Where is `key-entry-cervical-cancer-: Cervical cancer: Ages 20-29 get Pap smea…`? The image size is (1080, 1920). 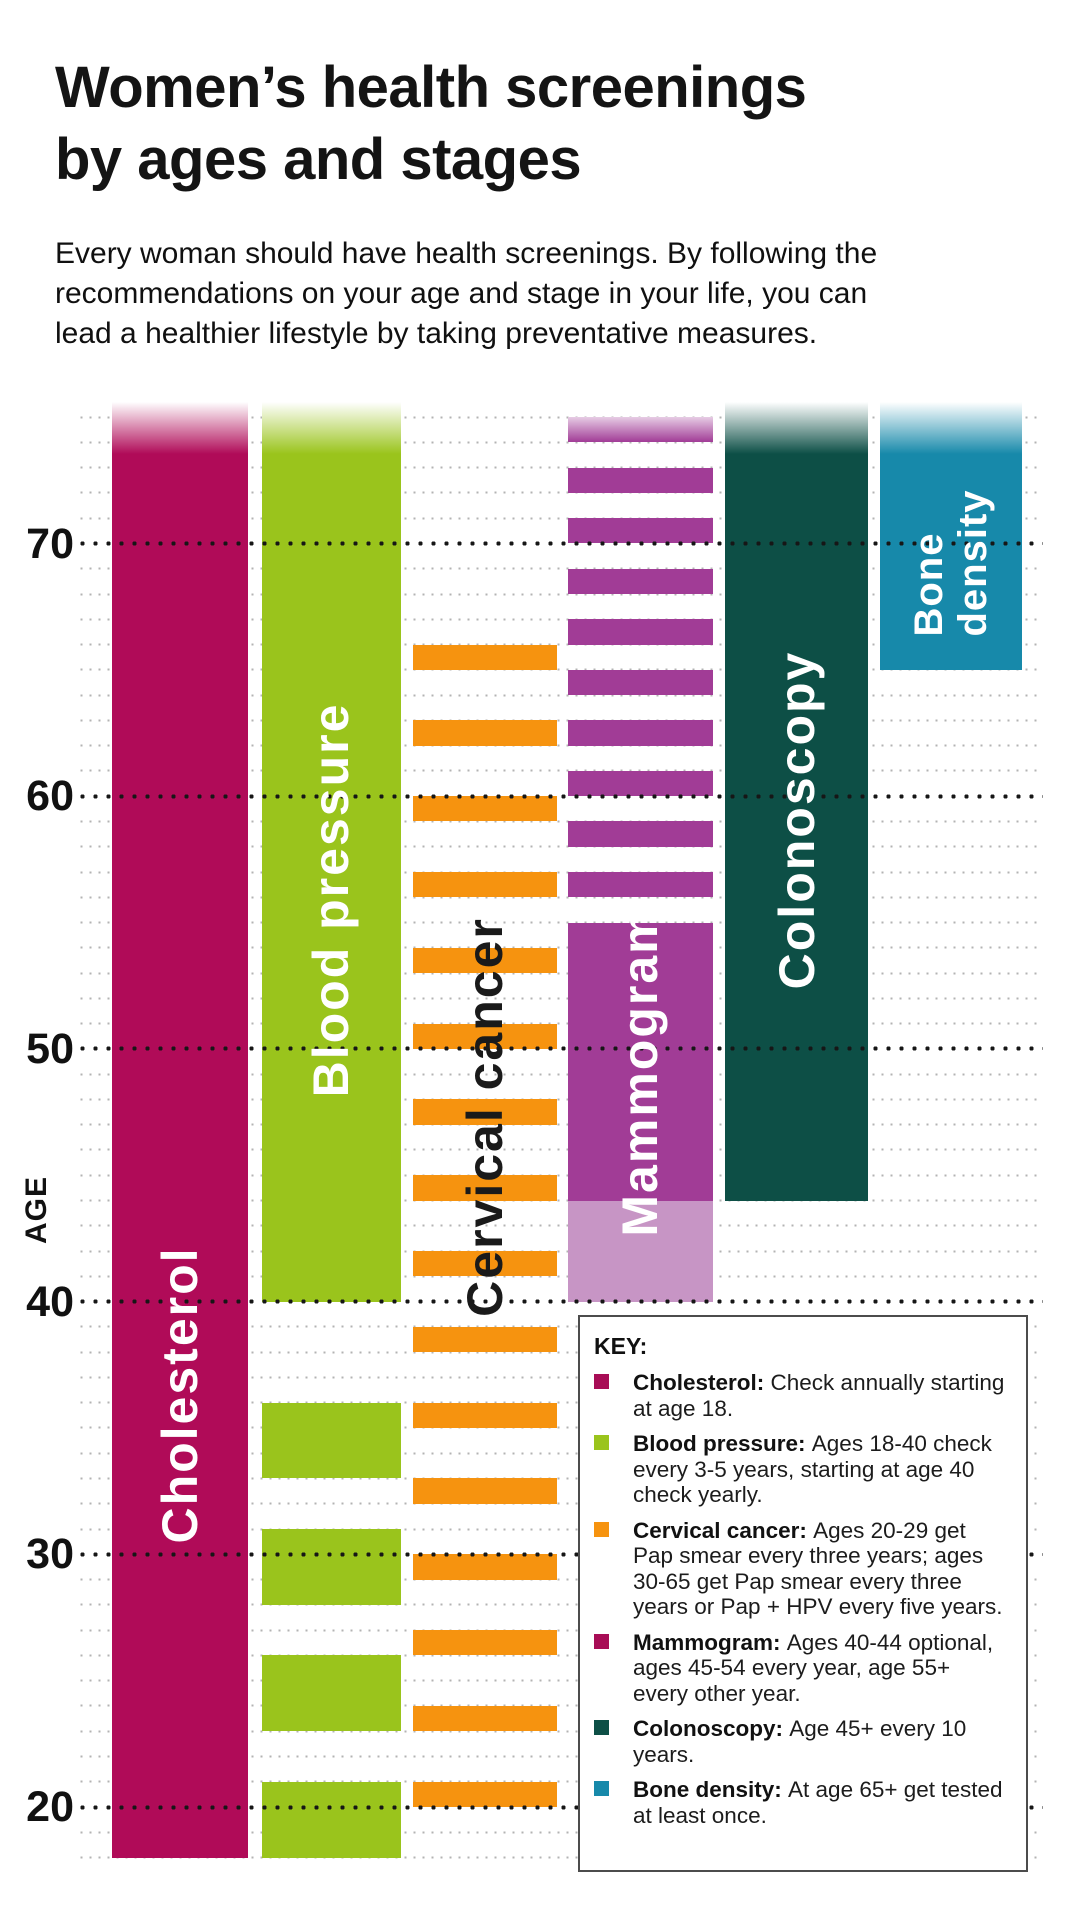 key-entry-cervical-cancer-: Cervical cancer: Ages 20-29 get Pap smea… is located at coordinates (802, 1569).